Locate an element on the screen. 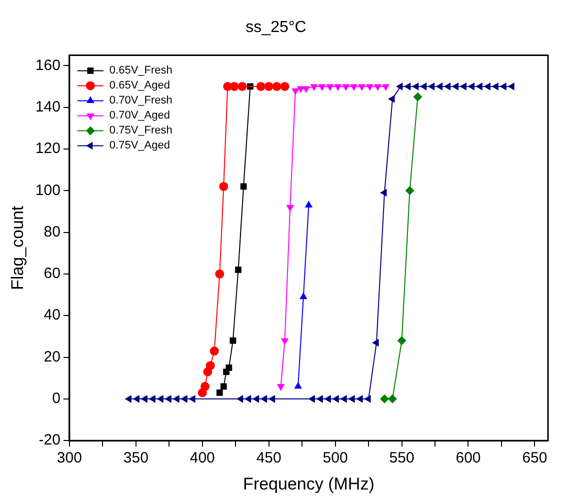 The width and height of the screenshot is (562, 503). y-tick-label: 100 is located at coordinates (47, 190).